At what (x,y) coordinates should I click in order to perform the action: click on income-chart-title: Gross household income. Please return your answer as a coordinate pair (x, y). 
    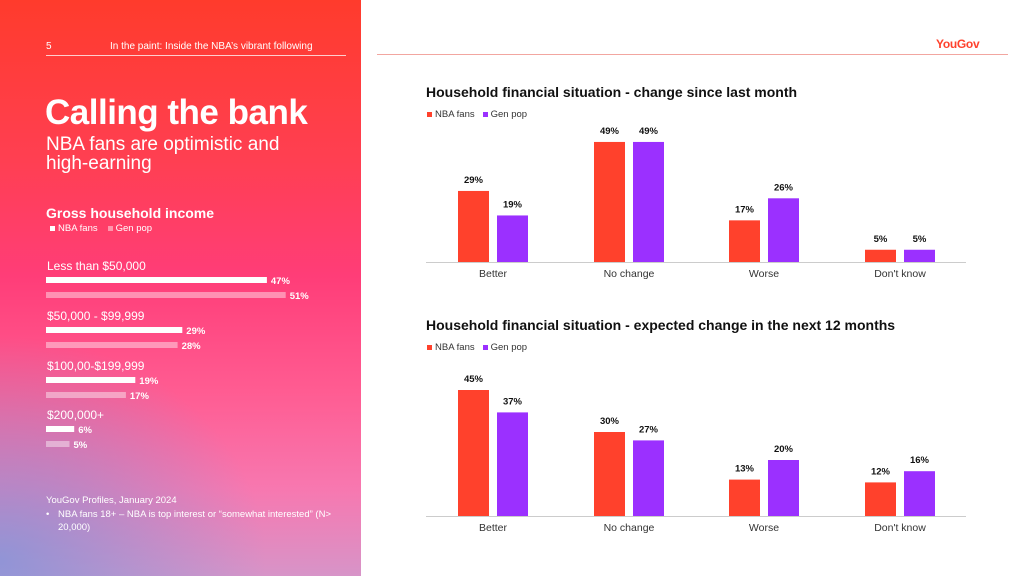
    Looking at the image, I should click on (130, 213).